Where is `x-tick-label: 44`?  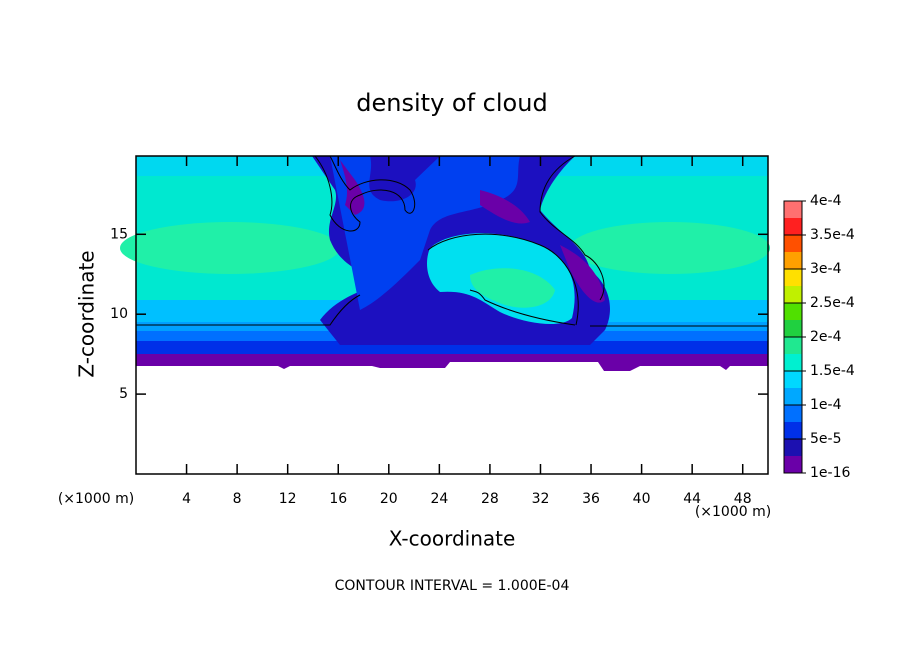
x-tick-label: 44 is located at coordinates (692, 499).